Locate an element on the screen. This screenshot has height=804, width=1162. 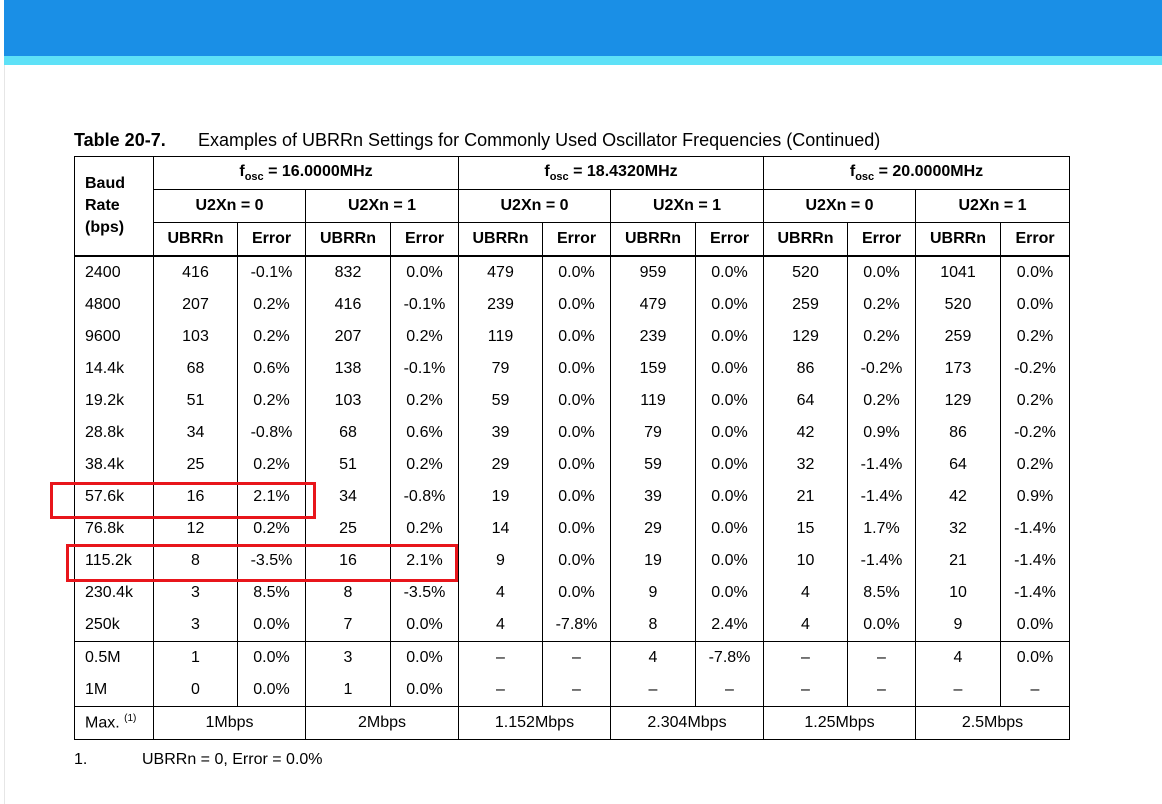
ubrr-value-cell: 8 is located at coordinates (195, 561).